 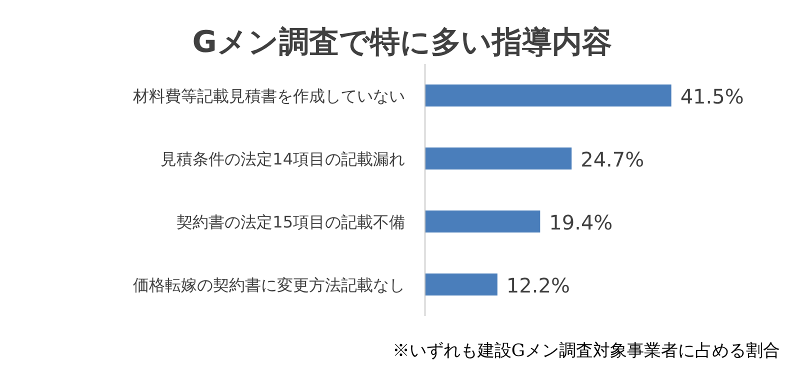 I want to click on category-label: 価格転嫁の契約書に変更方法記載なし, so click(x=269, y=285).